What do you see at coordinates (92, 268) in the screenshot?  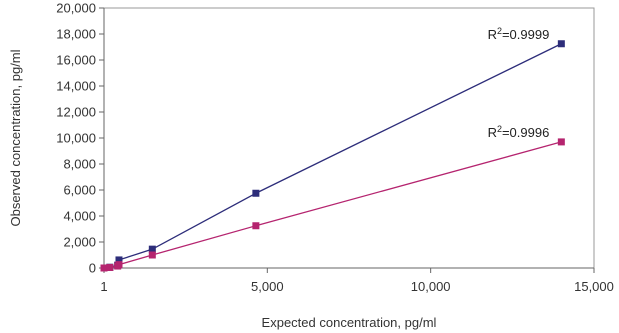 I see `y-tick-label: 0` at bounding box center [92, 268].